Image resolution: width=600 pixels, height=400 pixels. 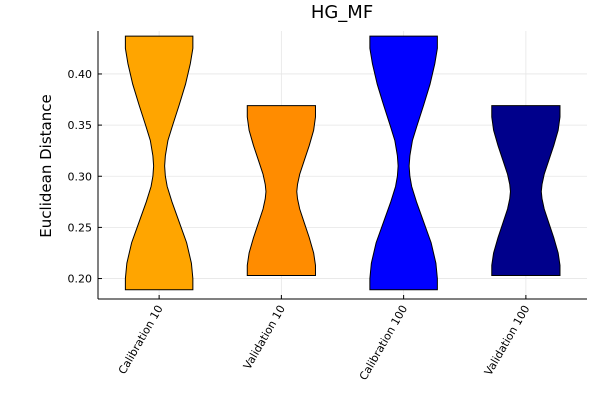 What do you see at coordinates (342, 12) in the screenshot?
I see `chart-title: HG_MF` at bounding box center [342, 12].